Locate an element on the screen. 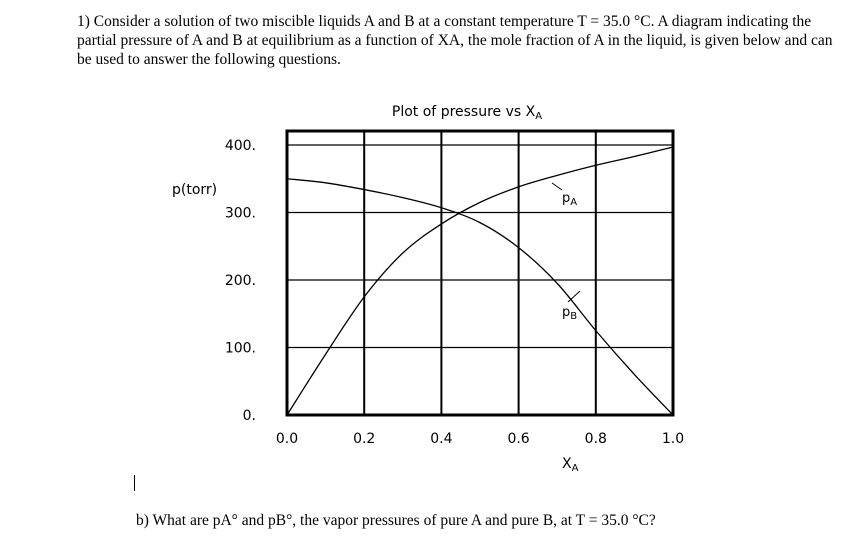  x-tick-label: 1.0 is located at coordinates (673, 439).